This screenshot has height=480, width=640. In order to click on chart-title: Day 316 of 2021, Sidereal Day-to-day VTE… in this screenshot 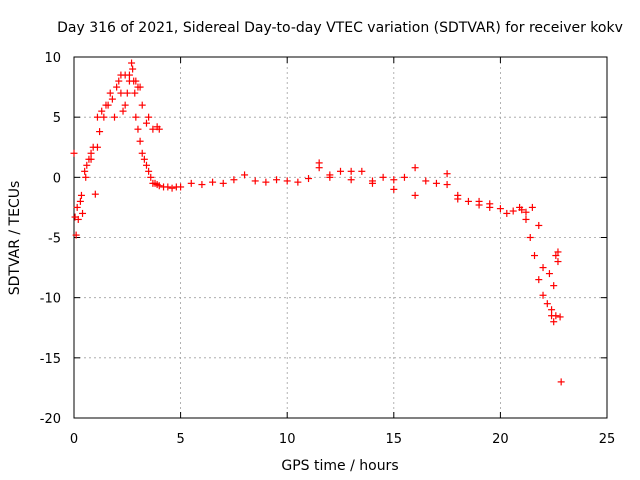, I will do `click(340, 28)`.